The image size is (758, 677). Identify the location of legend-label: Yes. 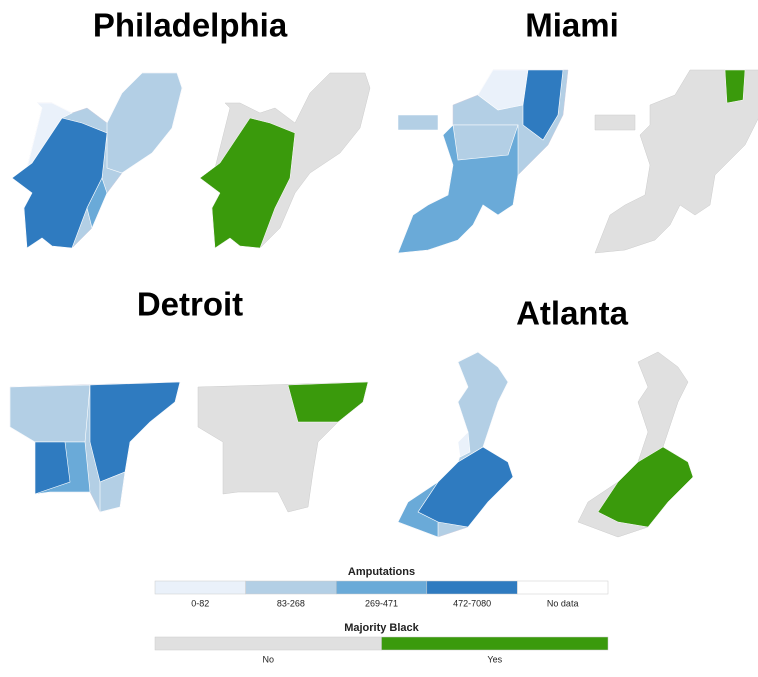
(494, 659).